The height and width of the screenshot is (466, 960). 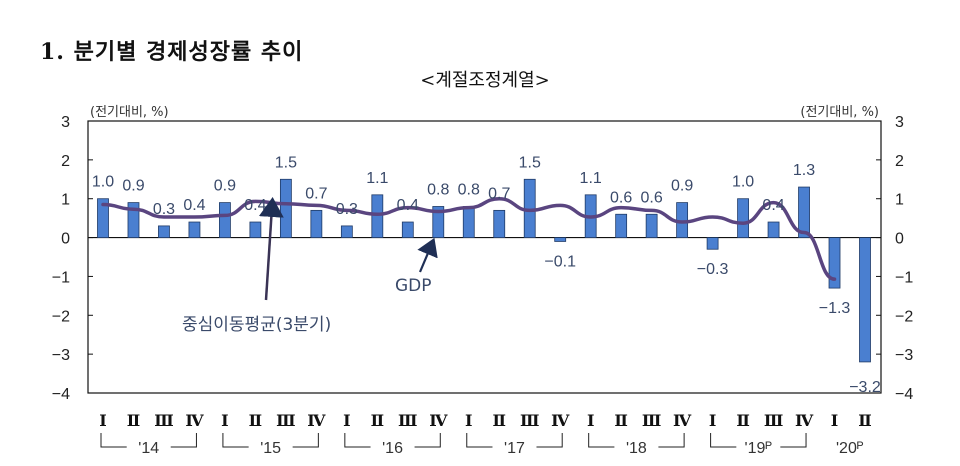 I want to click on value-label: 0.8, so click(x=438, y=189).